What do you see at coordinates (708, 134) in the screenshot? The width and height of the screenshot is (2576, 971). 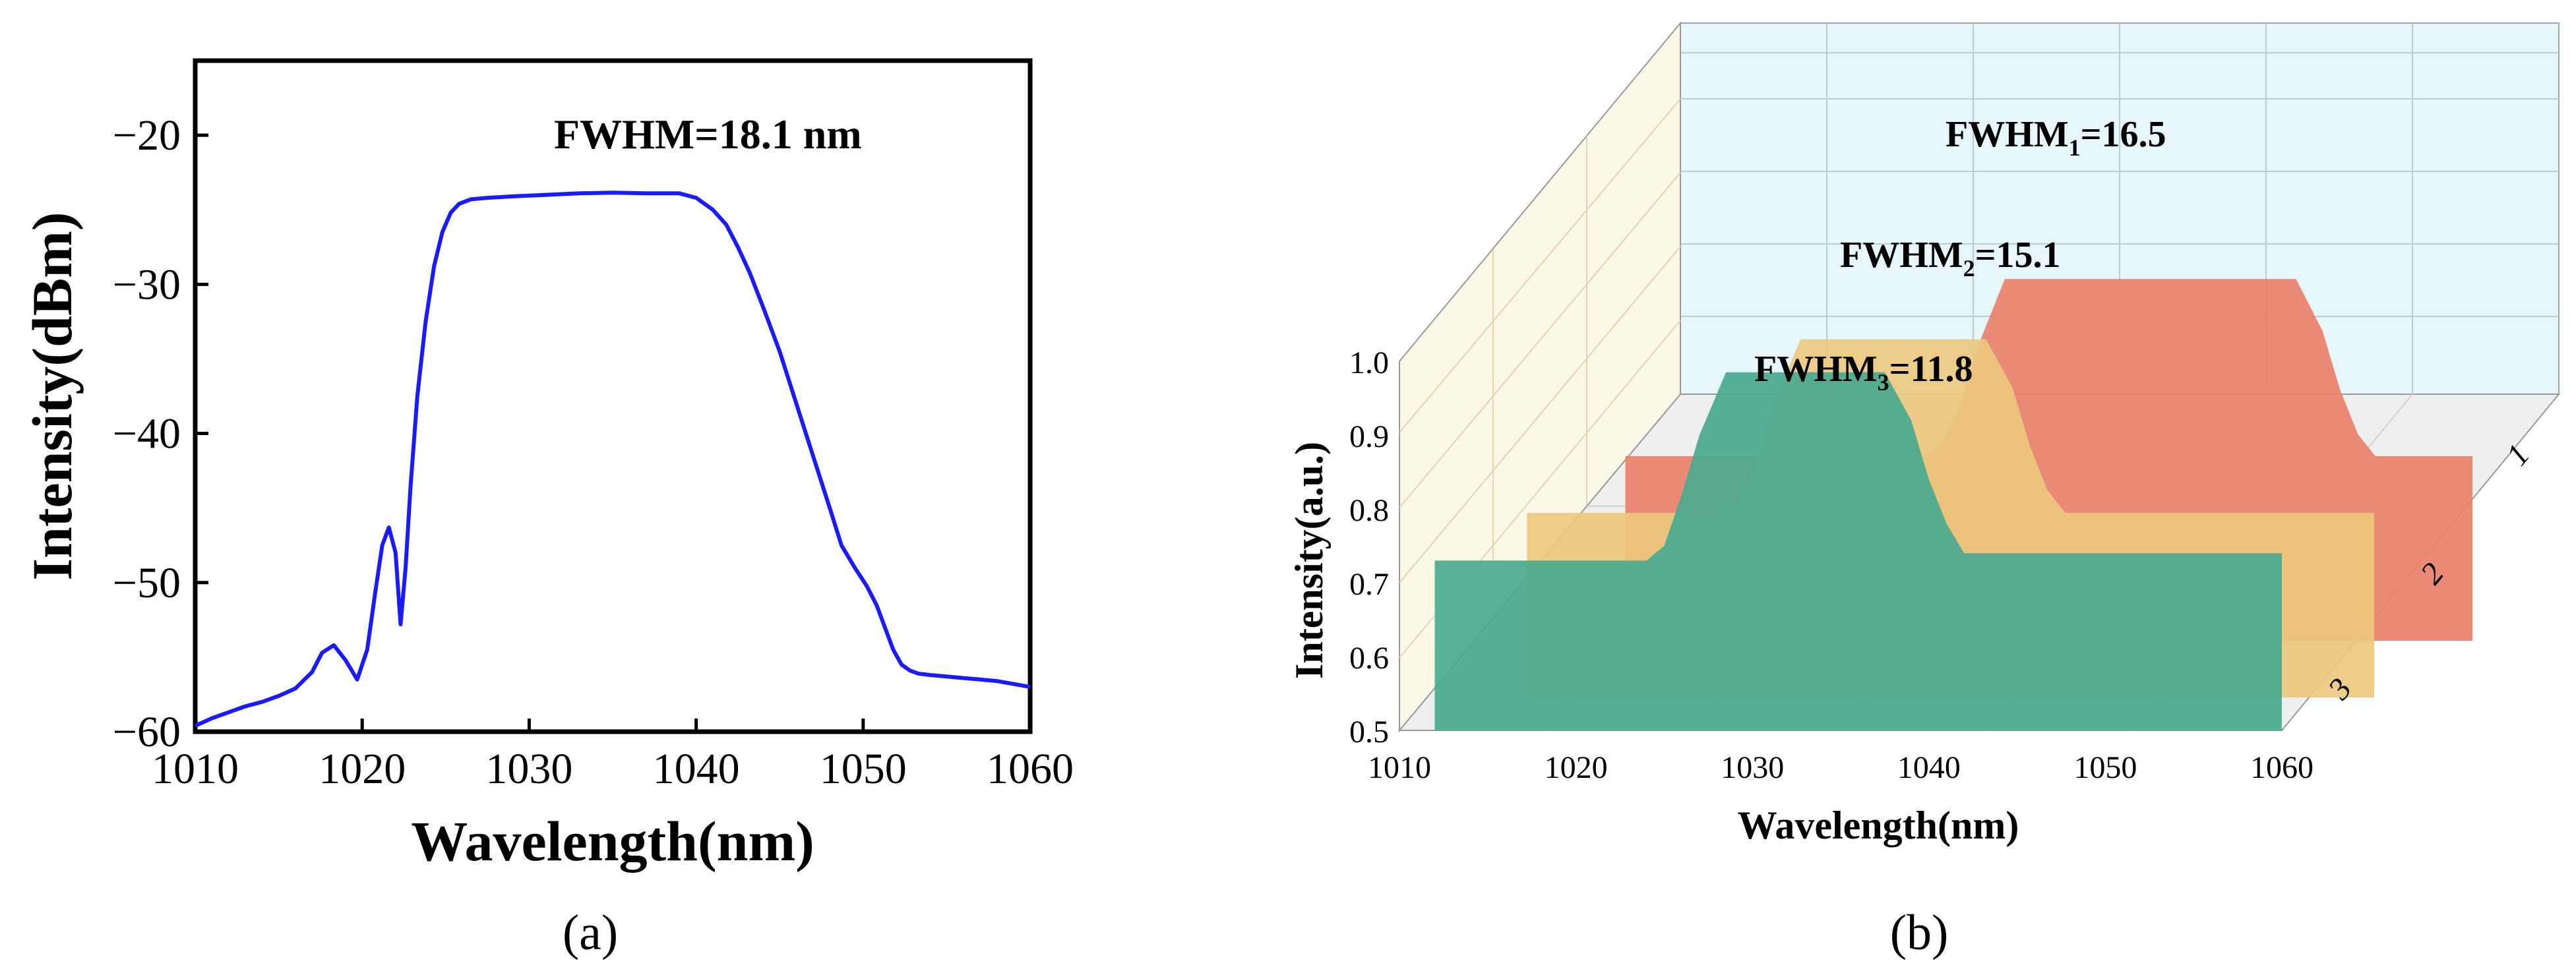 I see `panel-a-fwhm-annotation: FWHM=18.1 nm` at bounding box center [708, 134].